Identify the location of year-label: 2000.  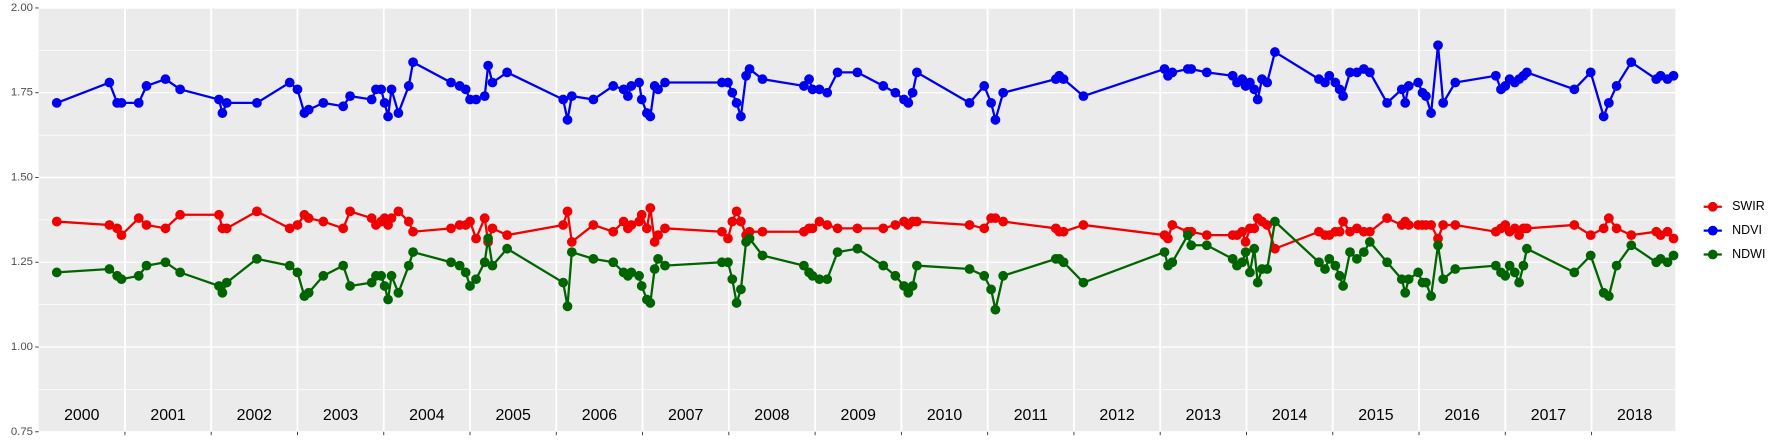
(82, 415).